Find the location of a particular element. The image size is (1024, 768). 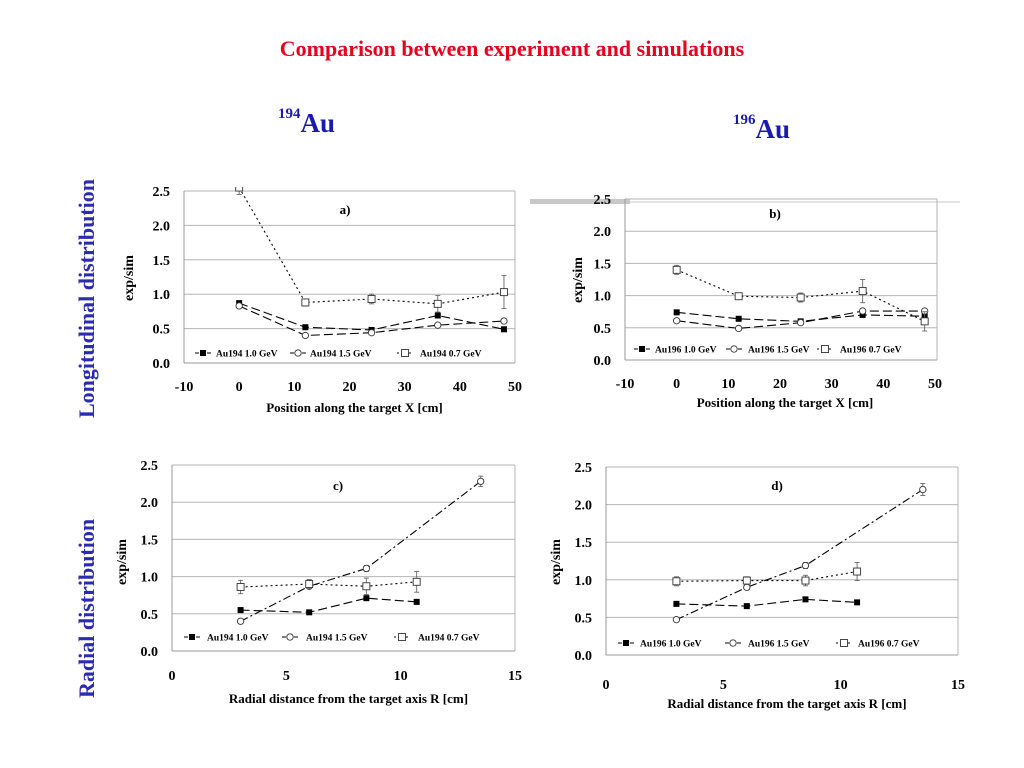

legend-label: Au196 1.0 GeV is located at coordinates (686, 351).